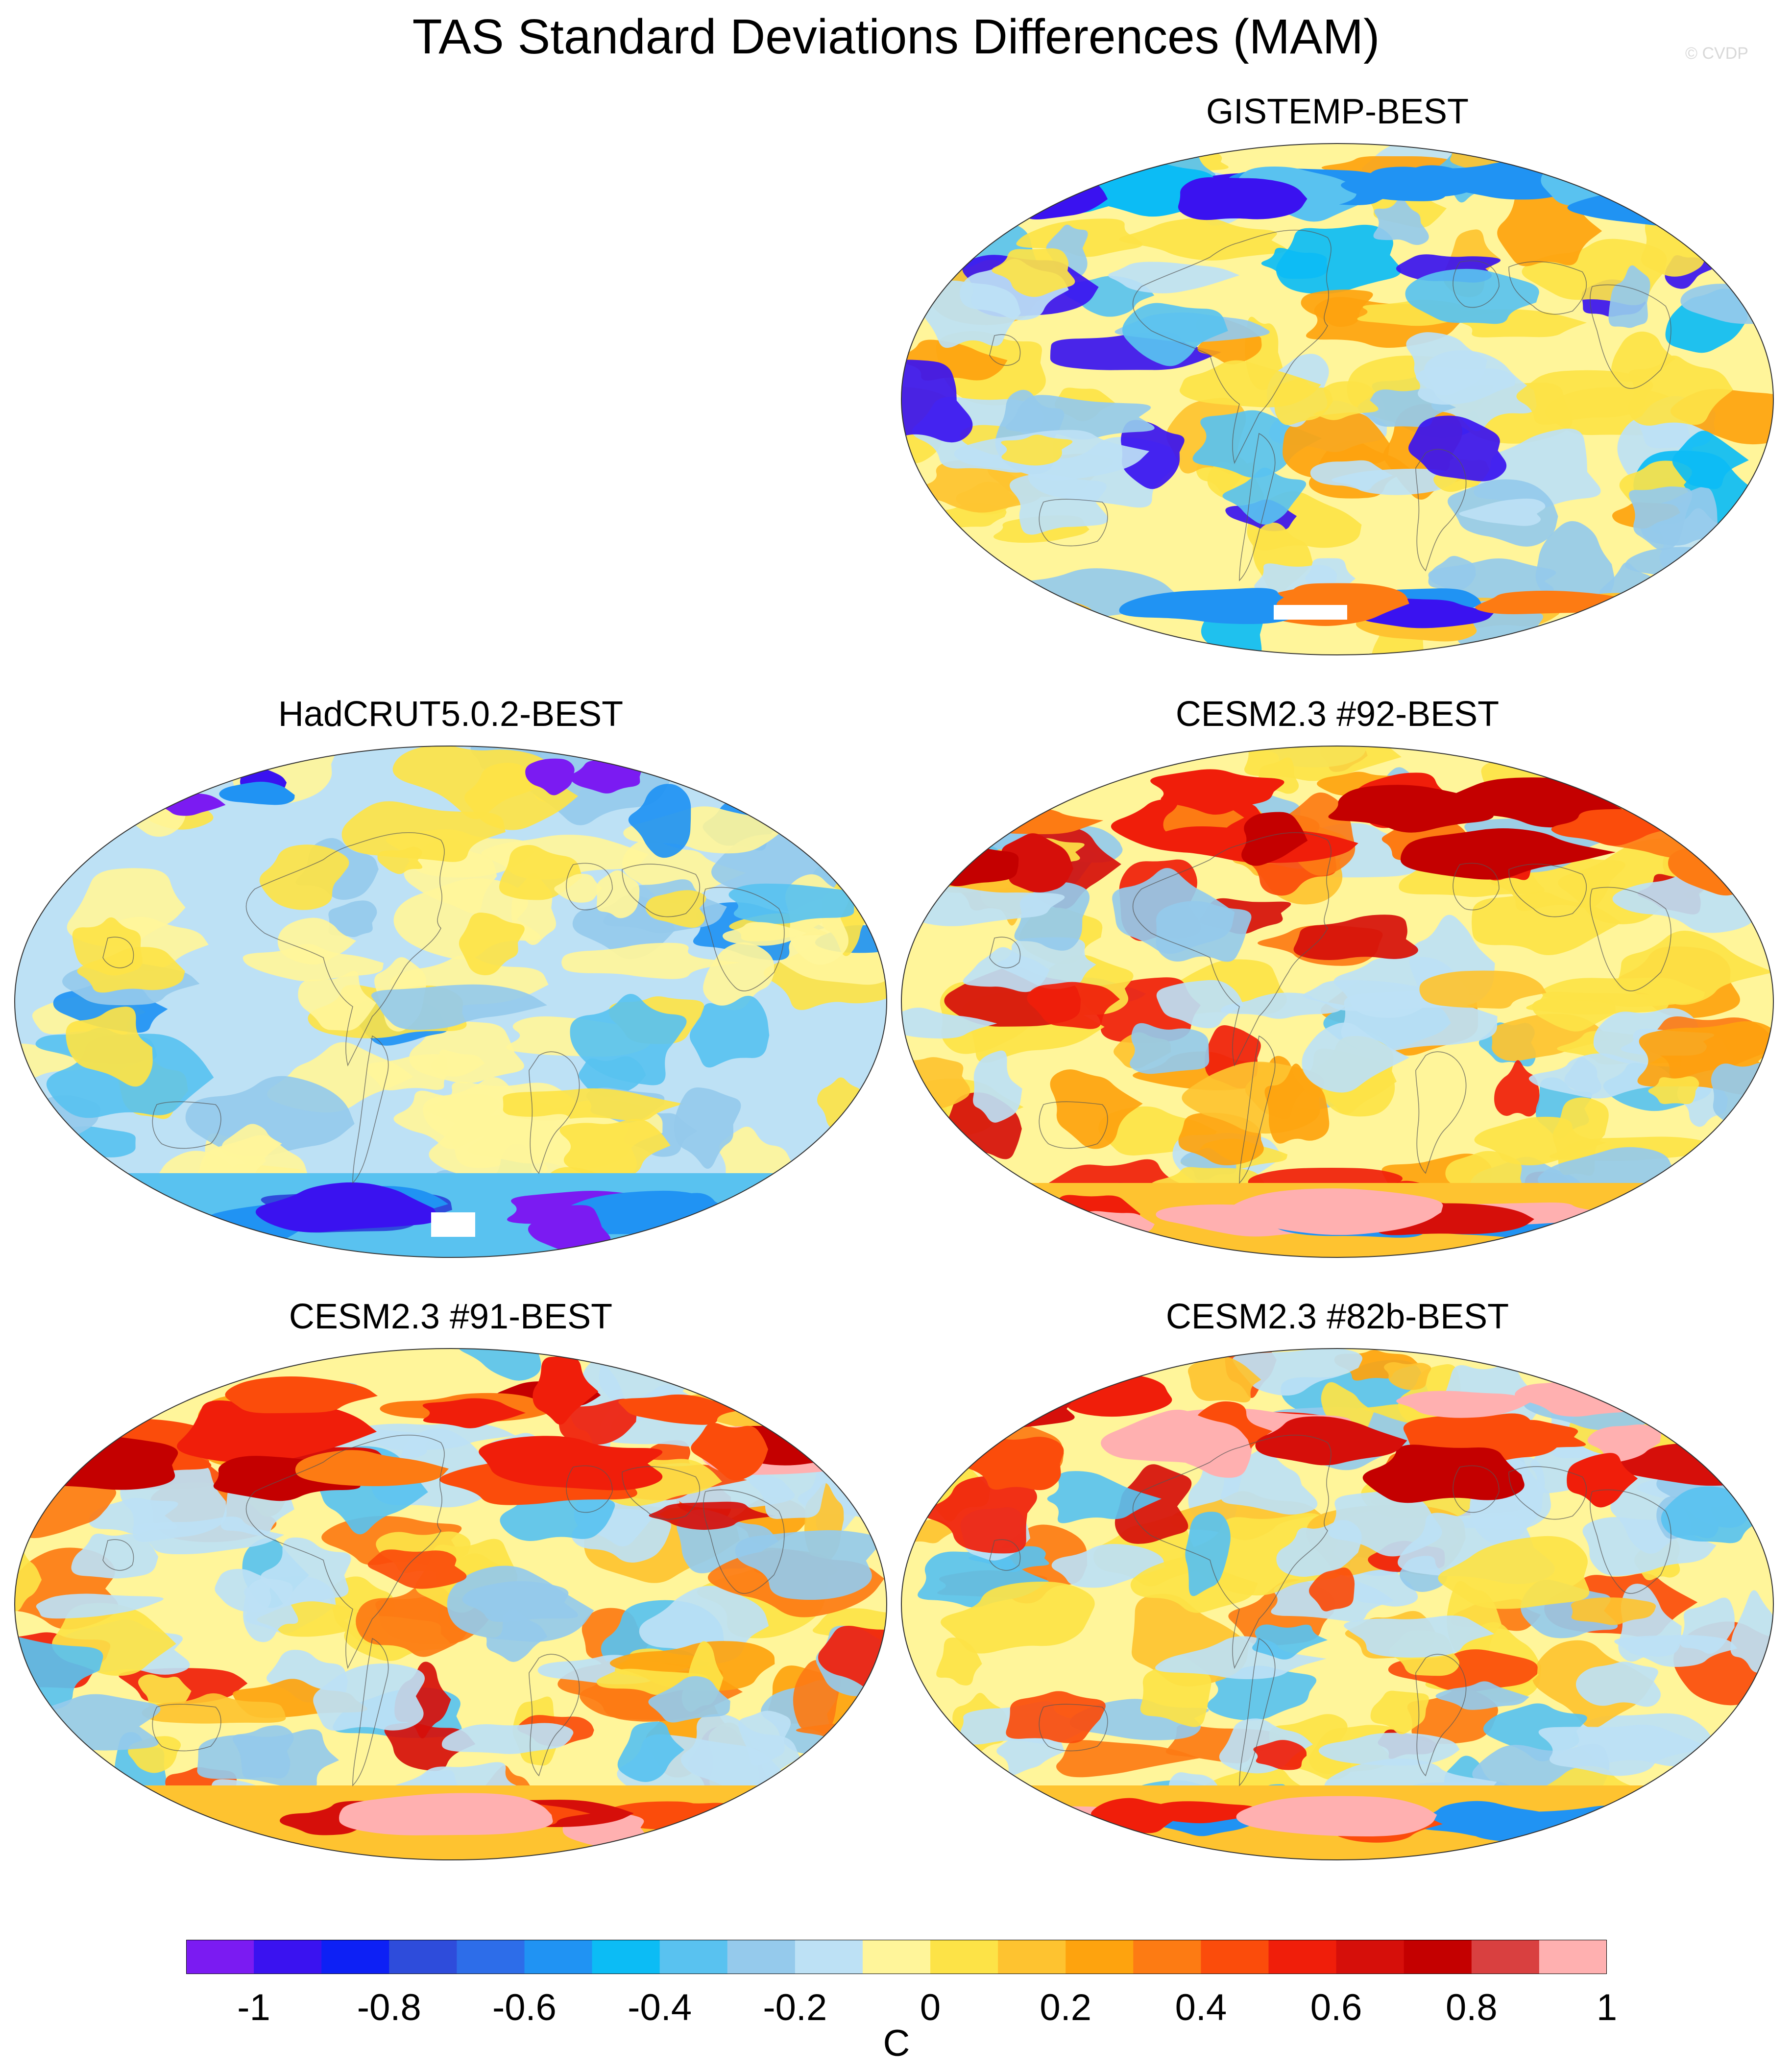 Image resolution: width=1792 pixels, height=2072 pixels. I want to click on map-hadcrut, so click(450, 1002).